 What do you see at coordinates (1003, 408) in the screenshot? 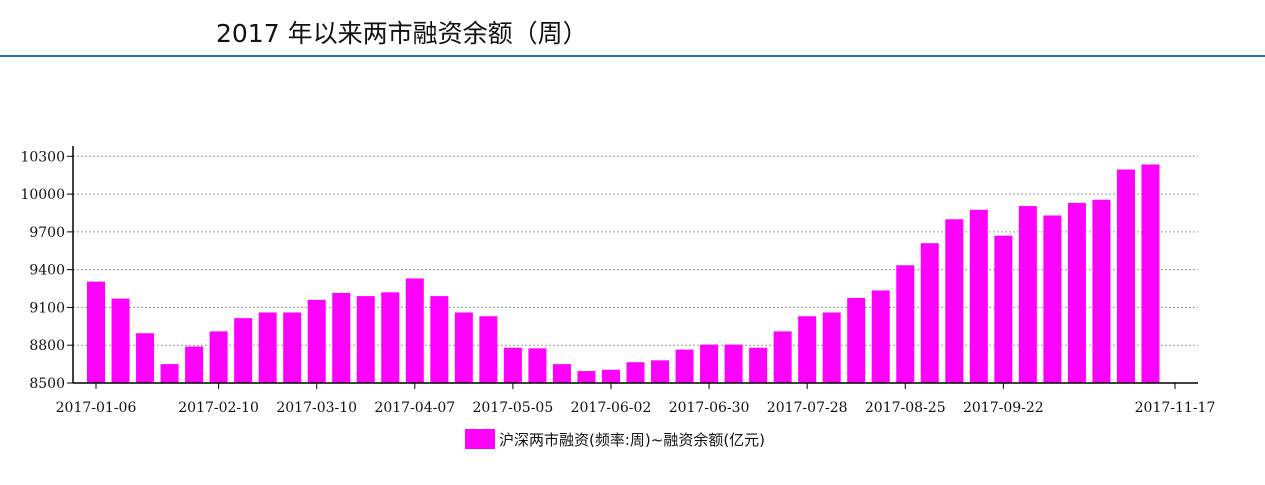
I see `x-tick-label: 2017-09-22` at bounding box center [1003, 408].